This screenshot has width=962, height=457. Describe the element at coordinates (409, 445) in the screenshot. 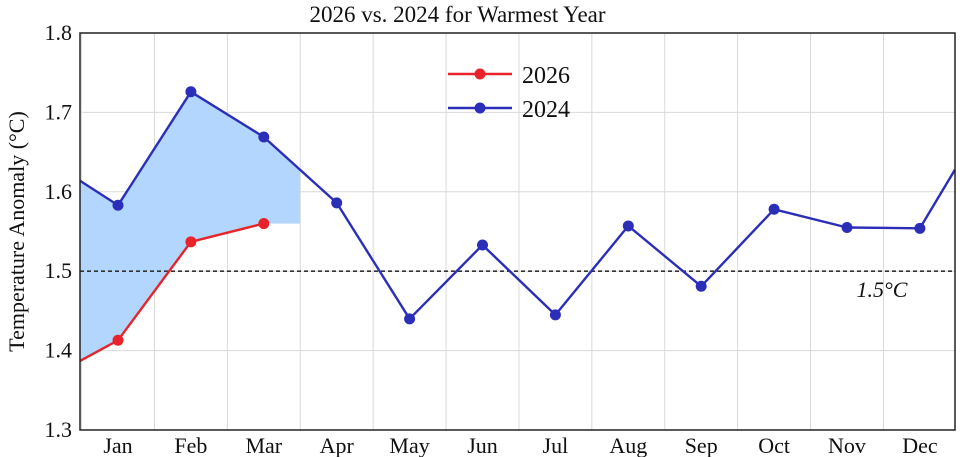

I see `x-tick-label: May` at that location.